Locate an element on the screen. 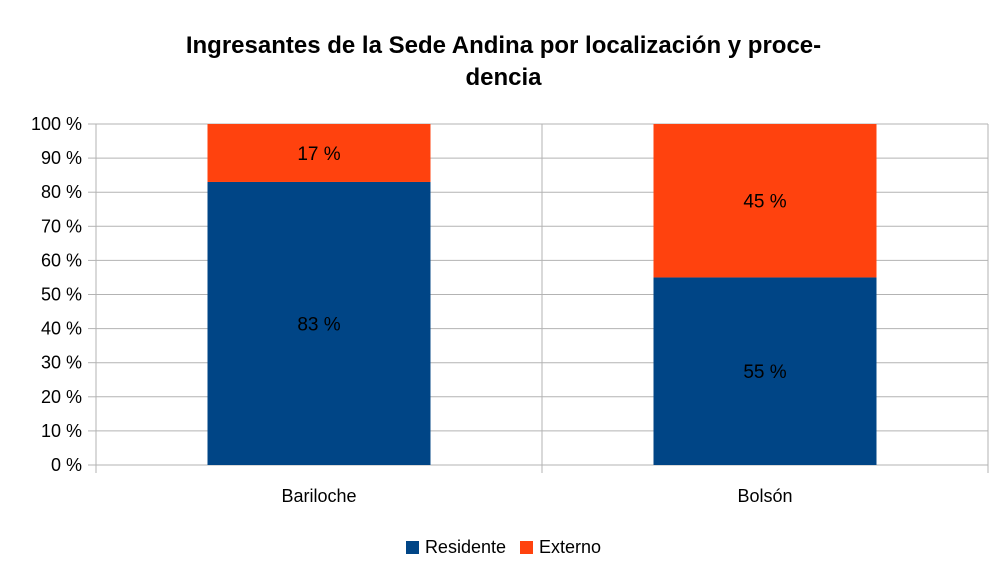 This screenshot has height=568, width=1007. data-label: 45 % is located at coordinates (764, 202).